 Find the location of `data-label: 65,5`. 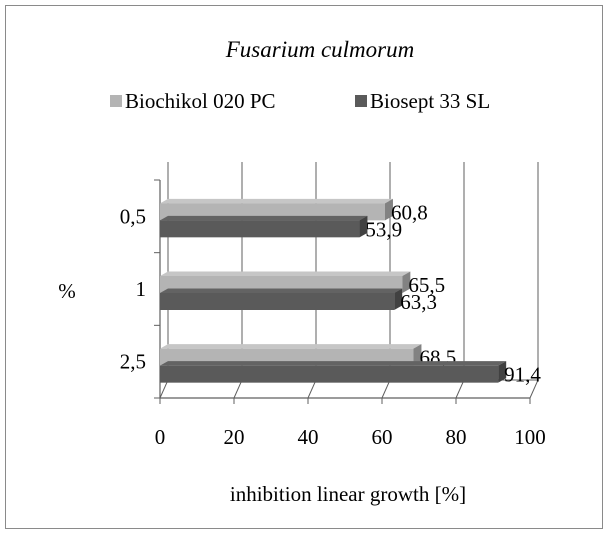

data-label: 65,5 is located at coordinates (426, 285).